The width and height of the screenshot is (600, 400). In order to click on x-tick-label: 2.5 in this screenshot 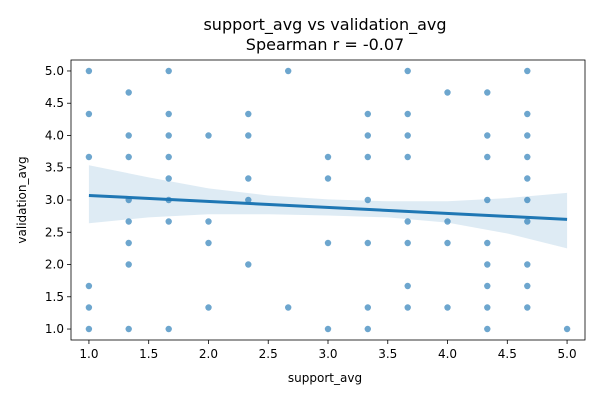, I will do `click(268, 354)`.